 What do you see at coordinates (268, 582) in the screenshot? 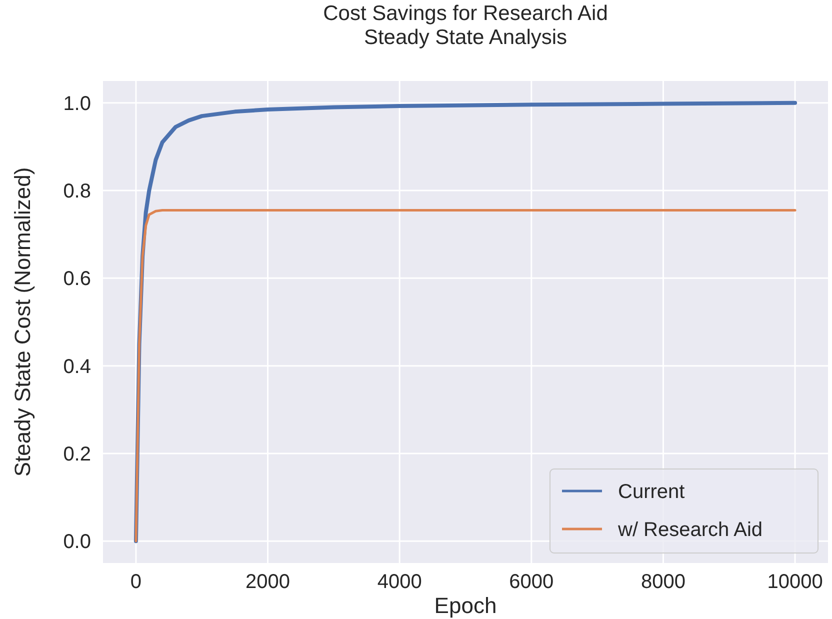
I see `x-tick-label: 2000` at bounding box center [268, 582].